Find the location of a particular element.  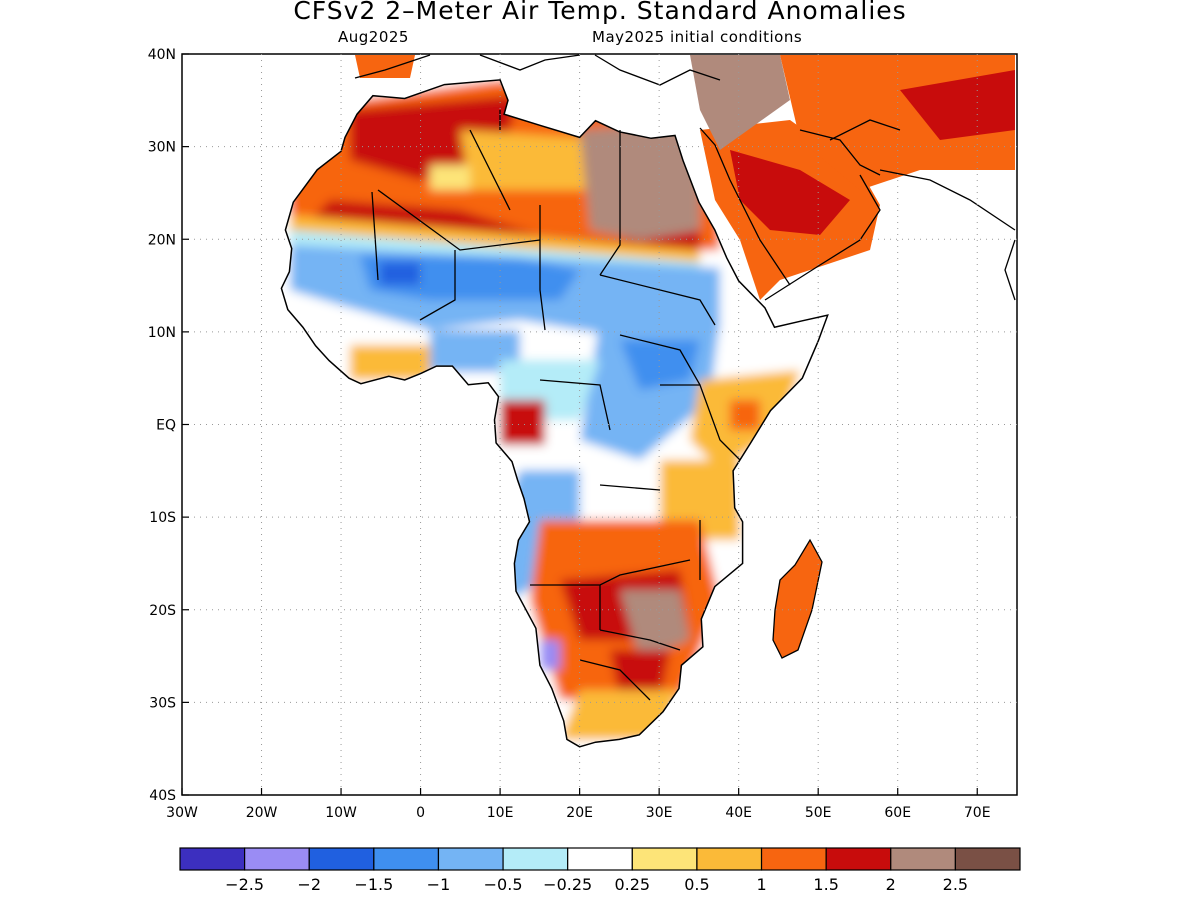

colorbar-label: 1.5 is located at coordinates (825, 884).